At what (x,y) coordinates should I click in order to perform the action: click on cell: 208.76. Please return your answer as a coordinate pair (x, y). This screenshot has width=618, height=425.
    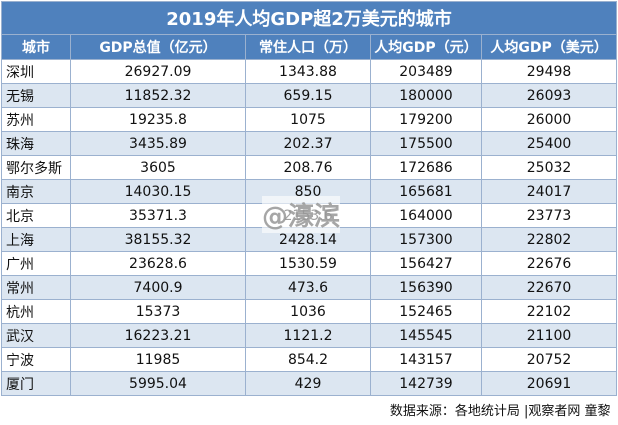
    Looking at the image, I should click on (308, 167).